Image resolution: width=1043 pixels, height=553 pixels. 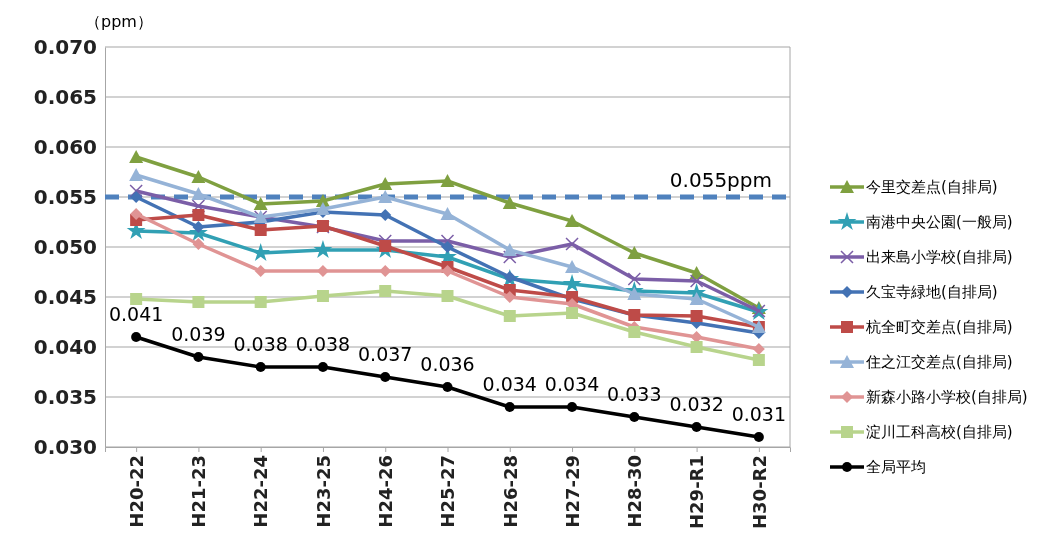 I want to click on legend-label: 南港中央公園(一般局), so click(x=939, y=222).